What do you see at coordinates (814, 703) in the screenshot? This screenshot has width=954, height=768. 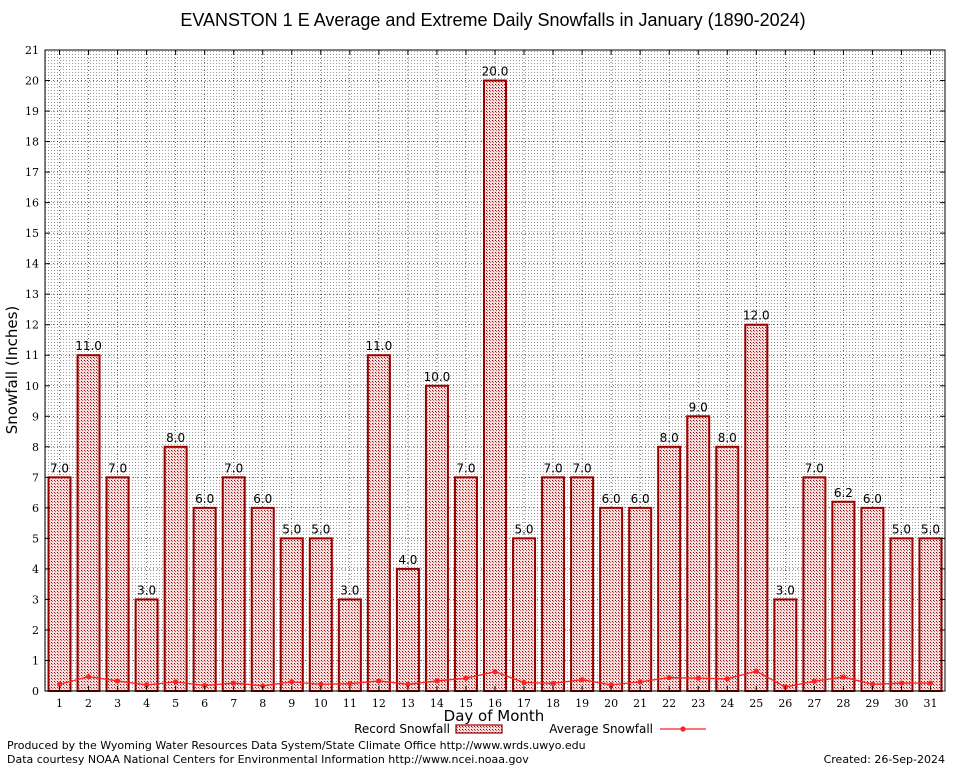 I see `x-tick-label: 27` at bounding box center [814, 703].